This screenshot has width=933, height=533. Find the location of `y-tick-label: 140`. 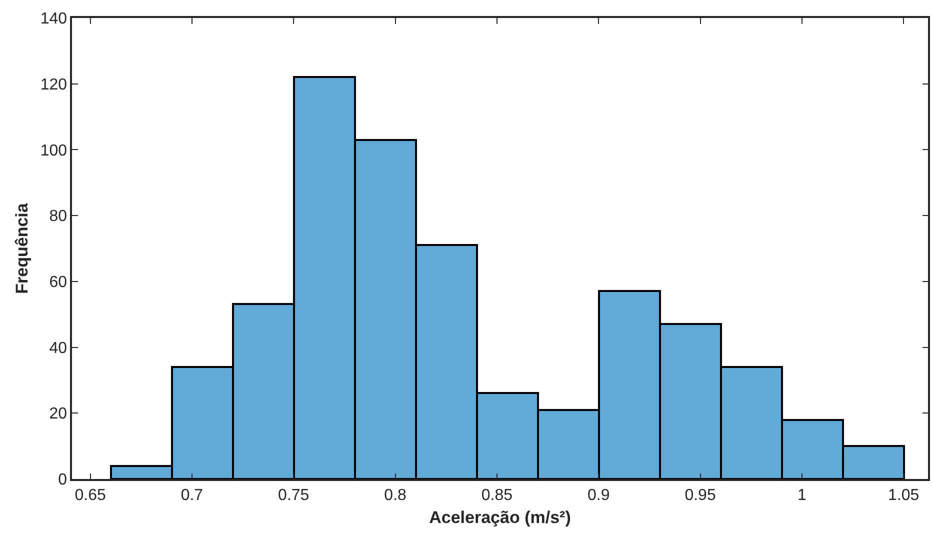

y-tick-label: 140 is located at coordinates (54, 19).